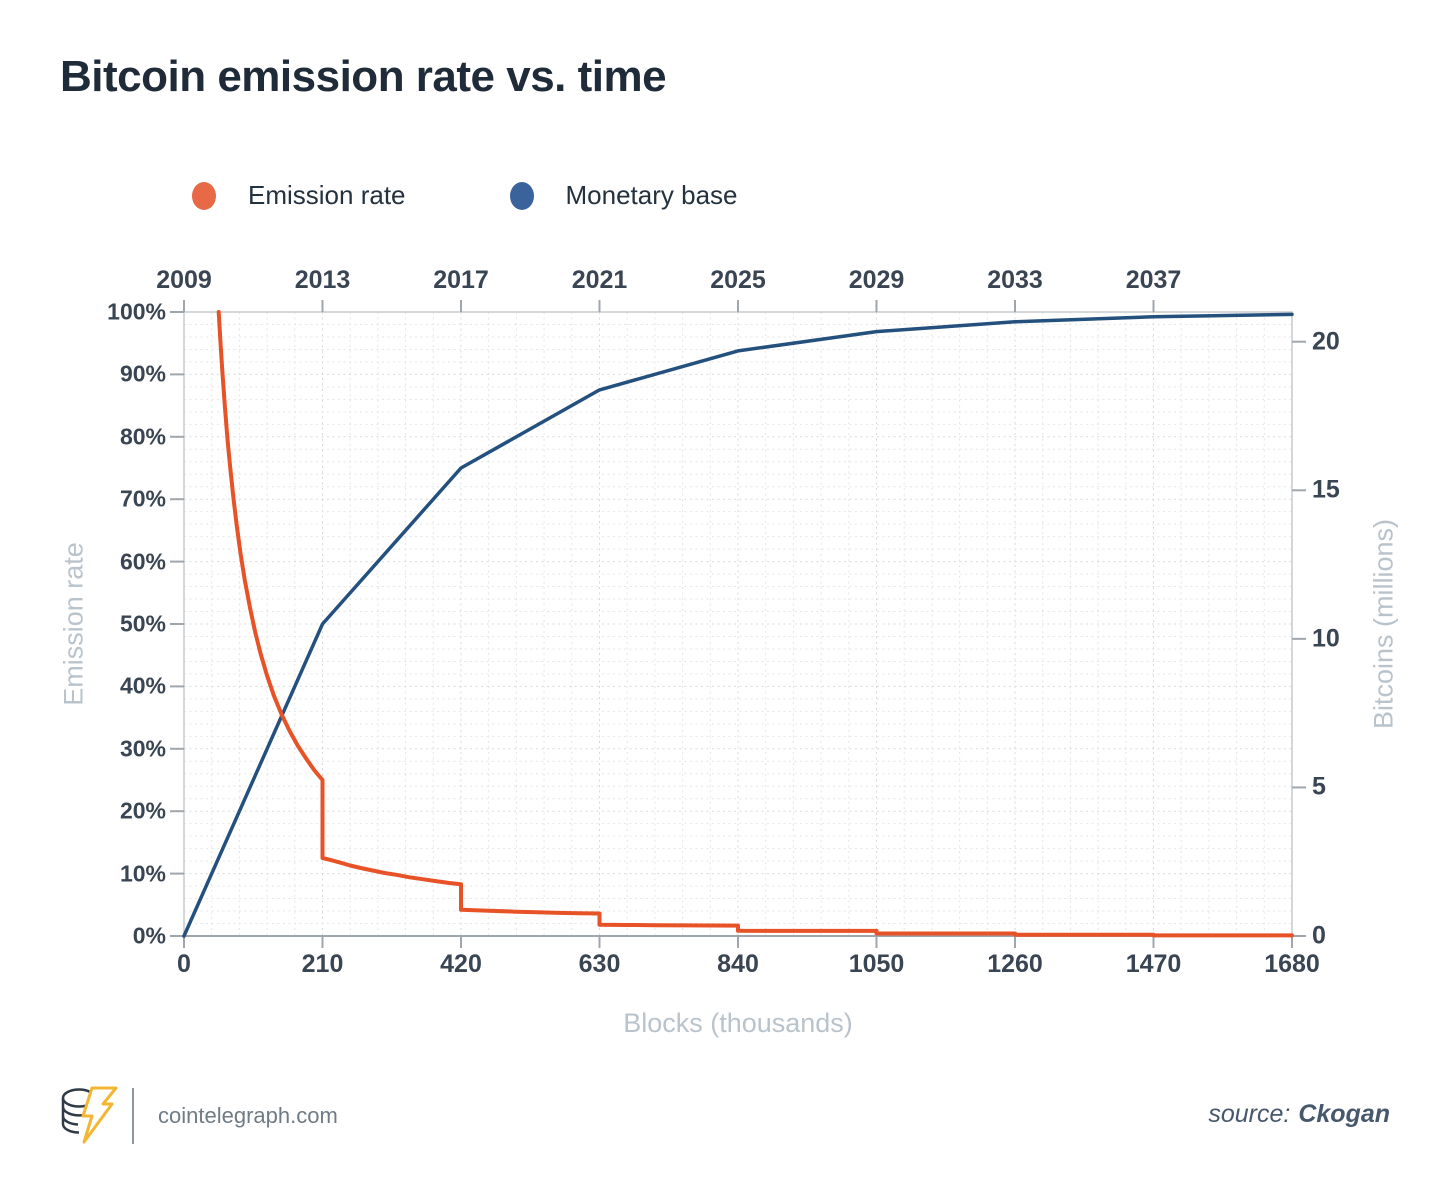 Image resolution: width=1450 pixels, height=1197 pixels. I want to click on emission-rate-dot-icon, so click(204, 195).